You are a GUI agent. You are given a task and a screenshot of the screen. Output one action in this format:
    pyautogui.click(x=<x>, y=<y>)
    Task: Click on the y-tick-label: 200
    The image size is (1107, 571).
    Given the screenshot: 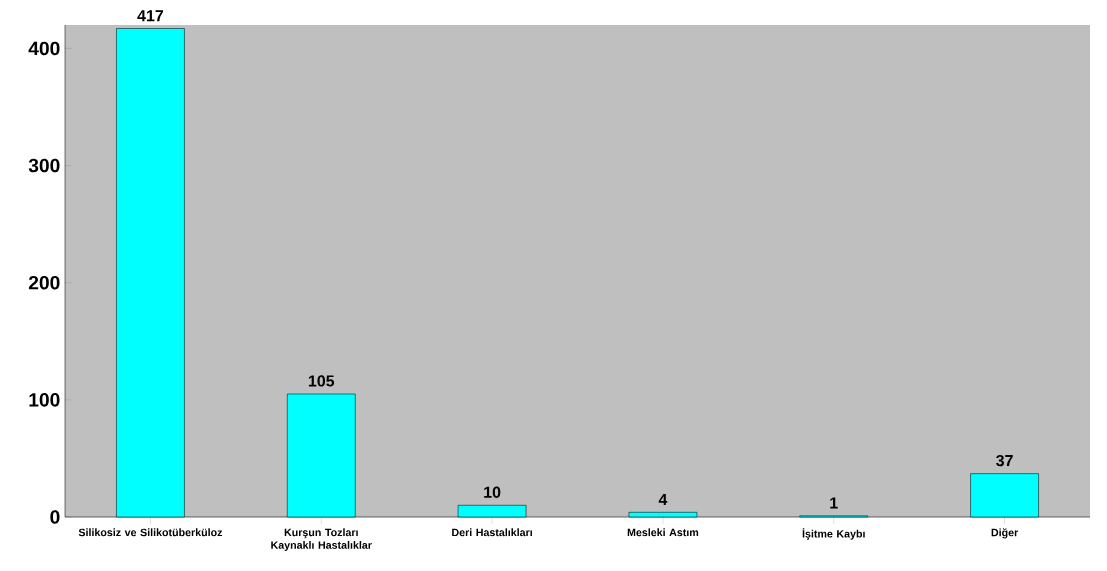 What is the action you would take?
    pyautogui.click(x=44, y=282)
    